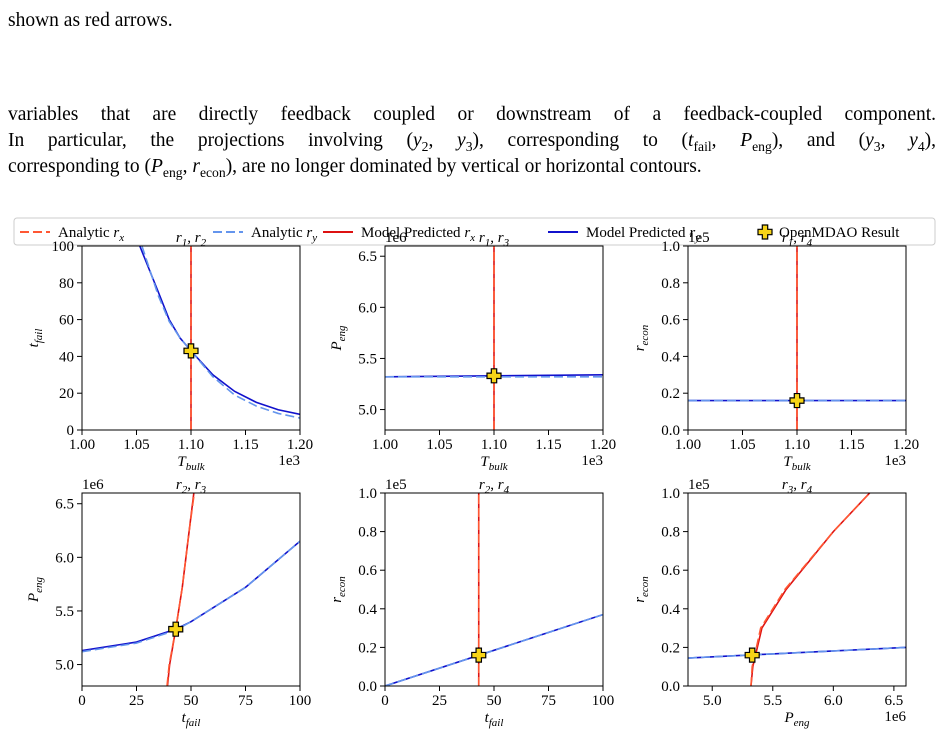  Describe the element at coordinates (580, 140) in the screenshot. I see `text-run: ), corresponding to (` at that location.